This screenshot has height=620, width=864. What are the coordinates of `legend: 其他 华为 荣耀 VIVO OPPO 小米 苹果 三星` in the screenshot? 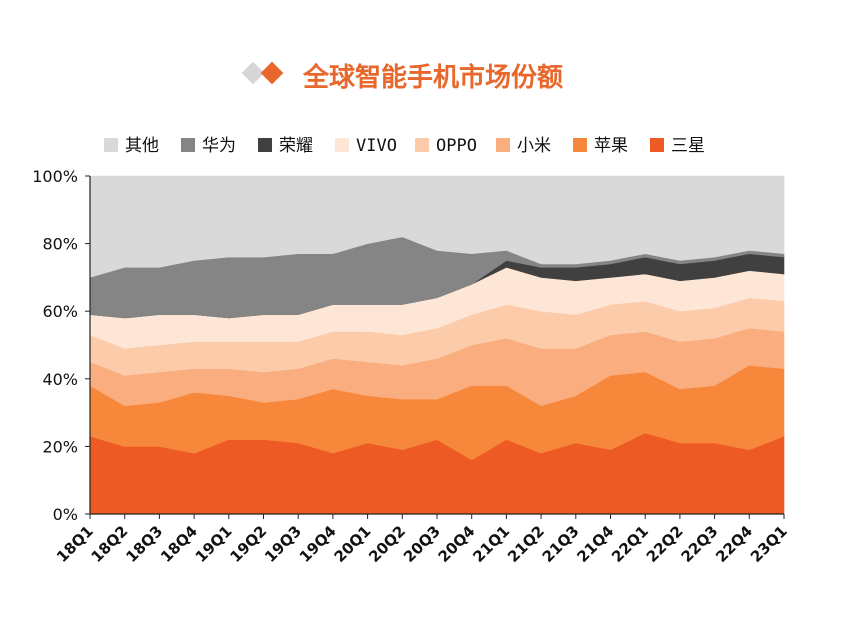 It's located at (404, 146).